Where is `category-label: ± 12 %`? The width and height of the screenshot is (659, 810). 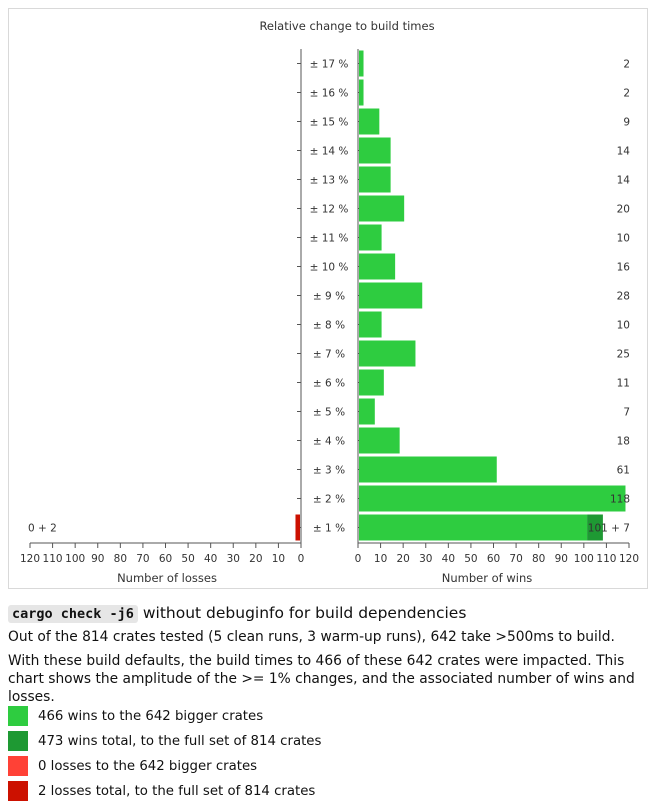 category-label: ± 12 % is located at coordinates (329, 210).